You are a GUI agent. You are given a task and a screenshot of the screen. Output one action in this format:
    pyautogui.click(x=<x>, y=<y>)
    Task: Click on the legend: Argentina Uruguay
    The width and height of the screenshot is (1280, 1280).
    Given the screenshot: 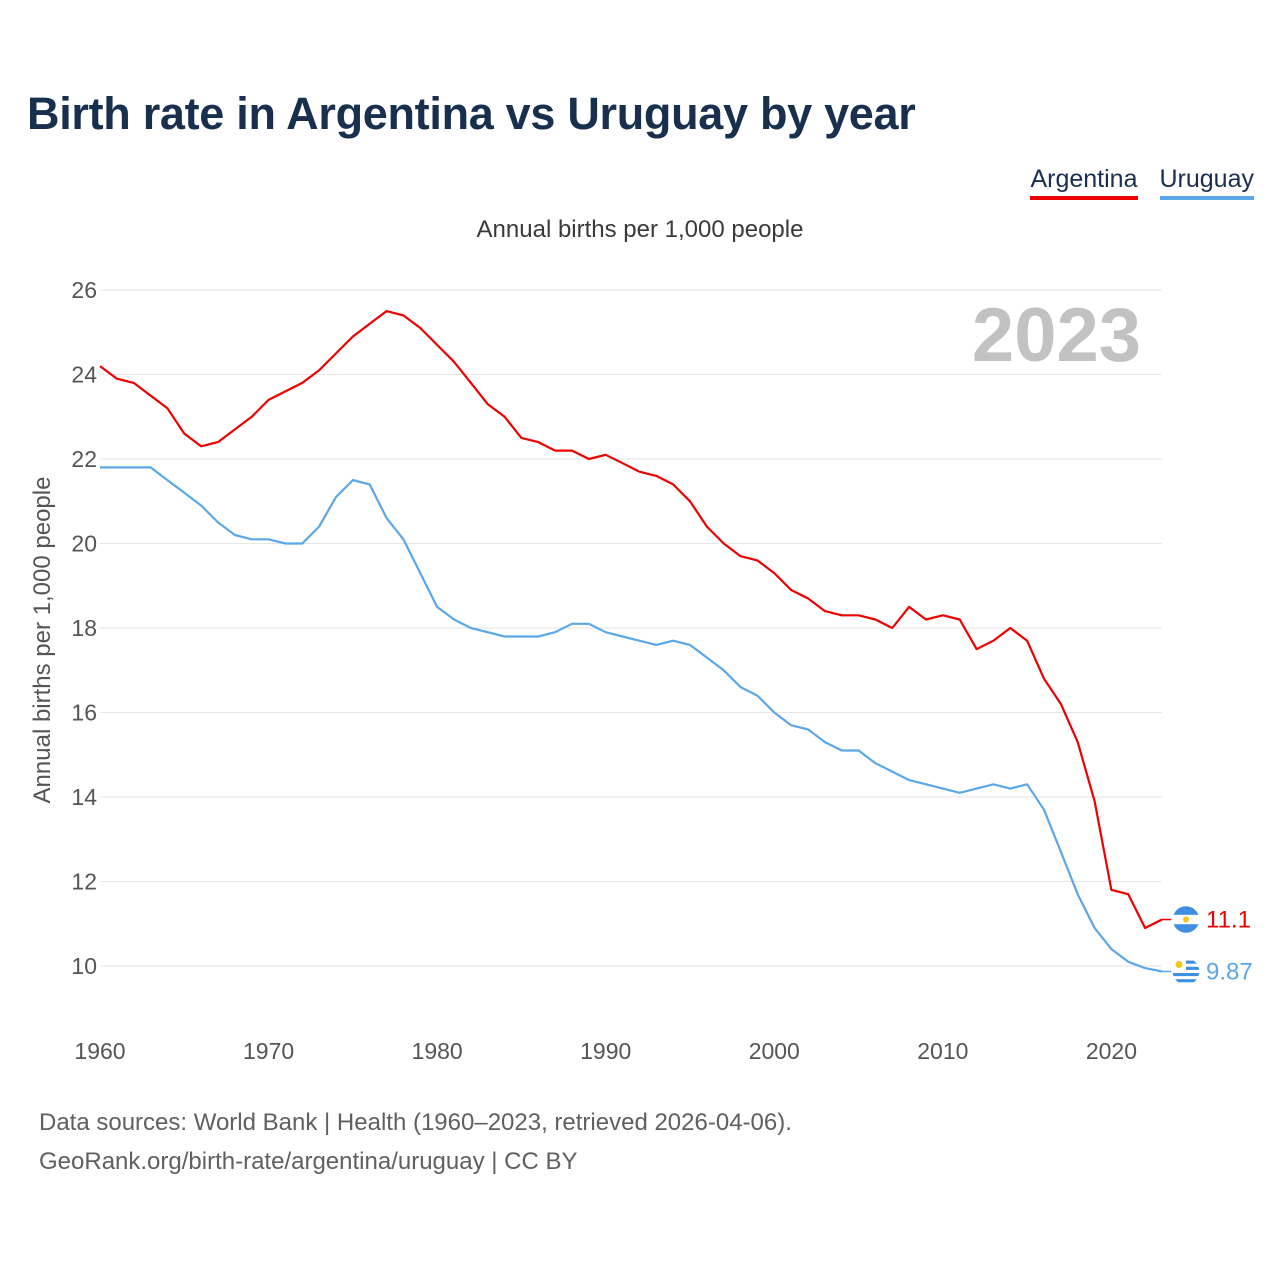 What is the action you would take?
    pyautogui.click(x=1142, y=182)
    